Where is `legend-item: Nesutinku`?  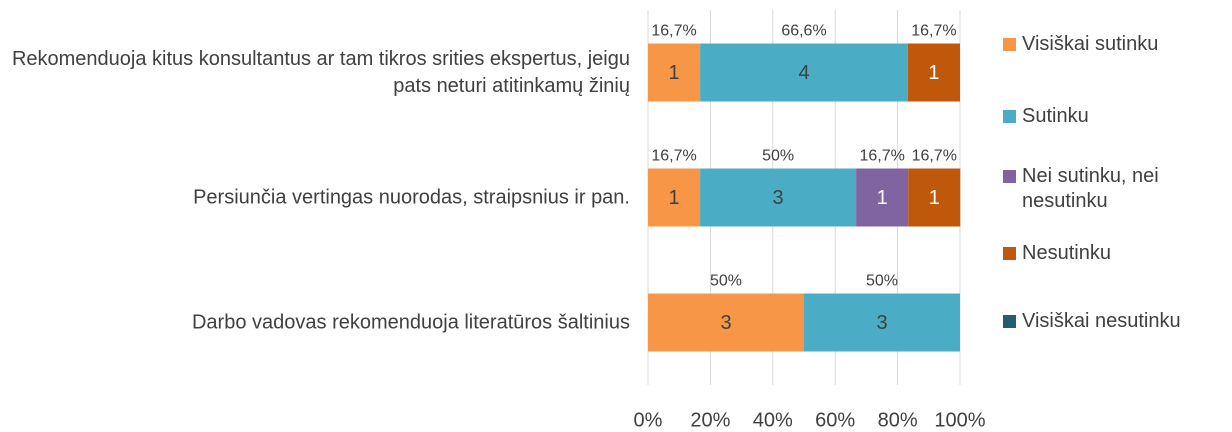 legend-item: Nesutinku is located at coordinates (1115, 253).